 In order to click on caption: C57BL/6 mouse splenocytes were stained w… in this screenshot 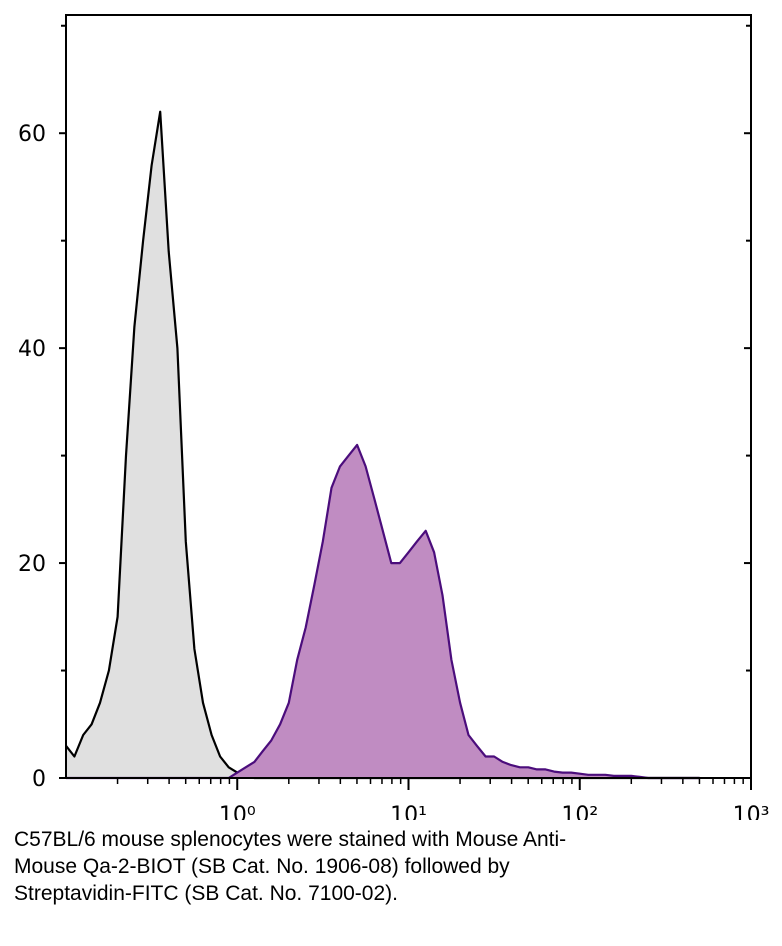, I will do `click(290, 866)`.